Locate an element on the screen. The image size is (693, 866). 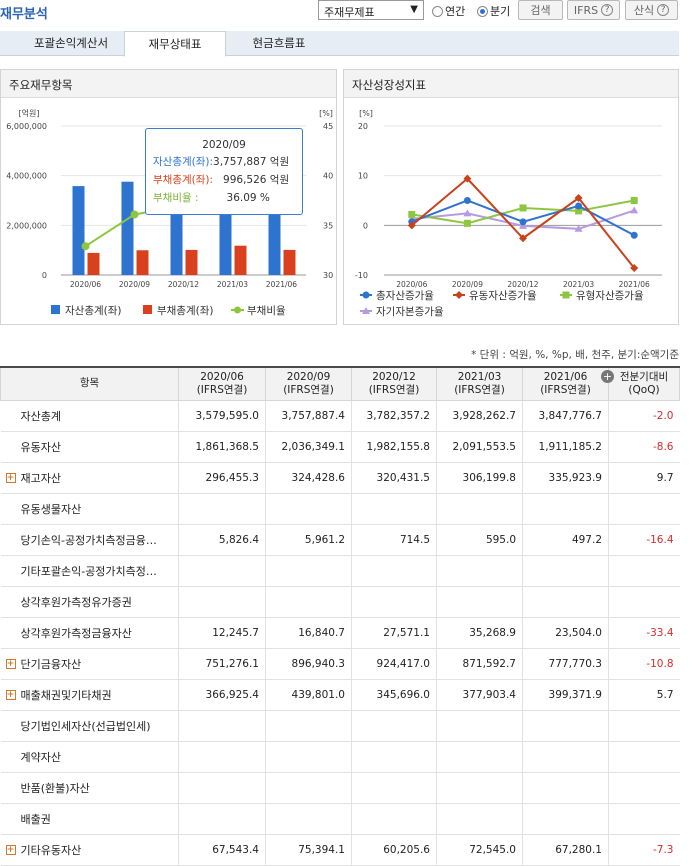
legend-label: 유형자산증가율 is located at coordinates (610, 296).